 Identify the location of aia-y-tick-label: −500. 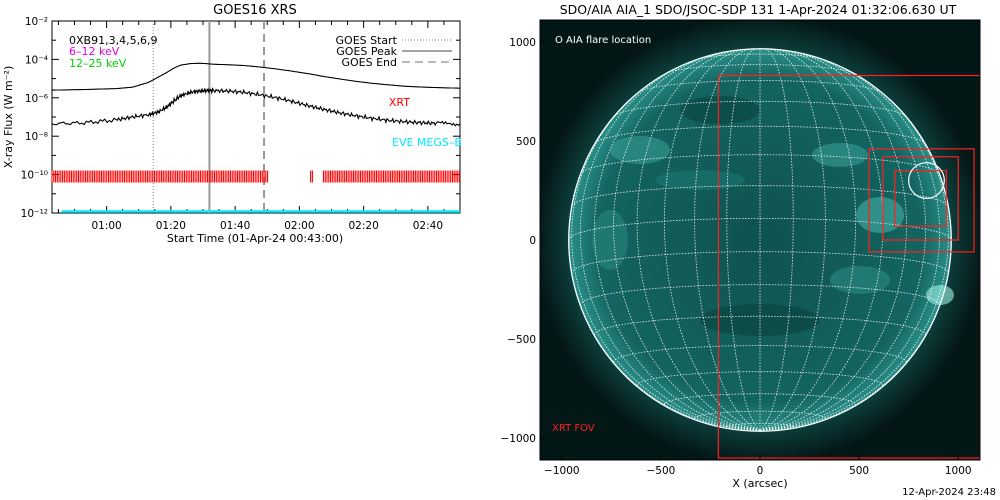
(521, 340).